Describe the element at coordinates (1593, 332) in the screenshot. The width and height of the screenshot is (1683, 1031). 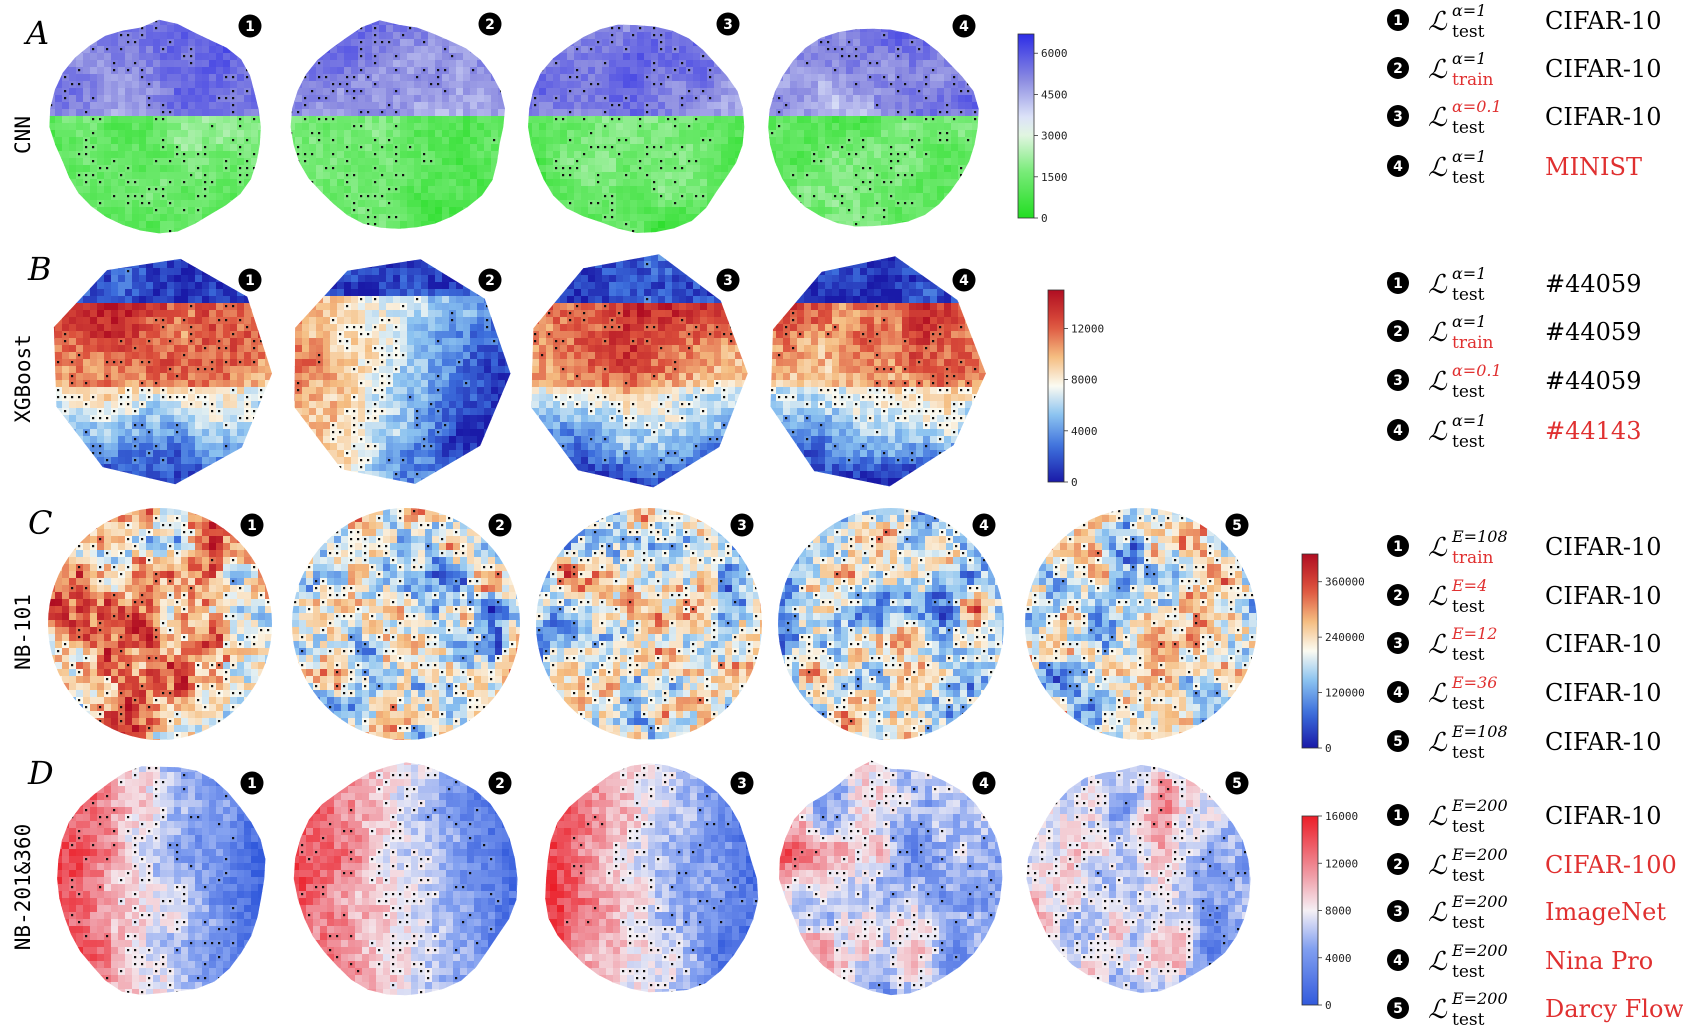
I see `dataset-label: #44059` at that location.